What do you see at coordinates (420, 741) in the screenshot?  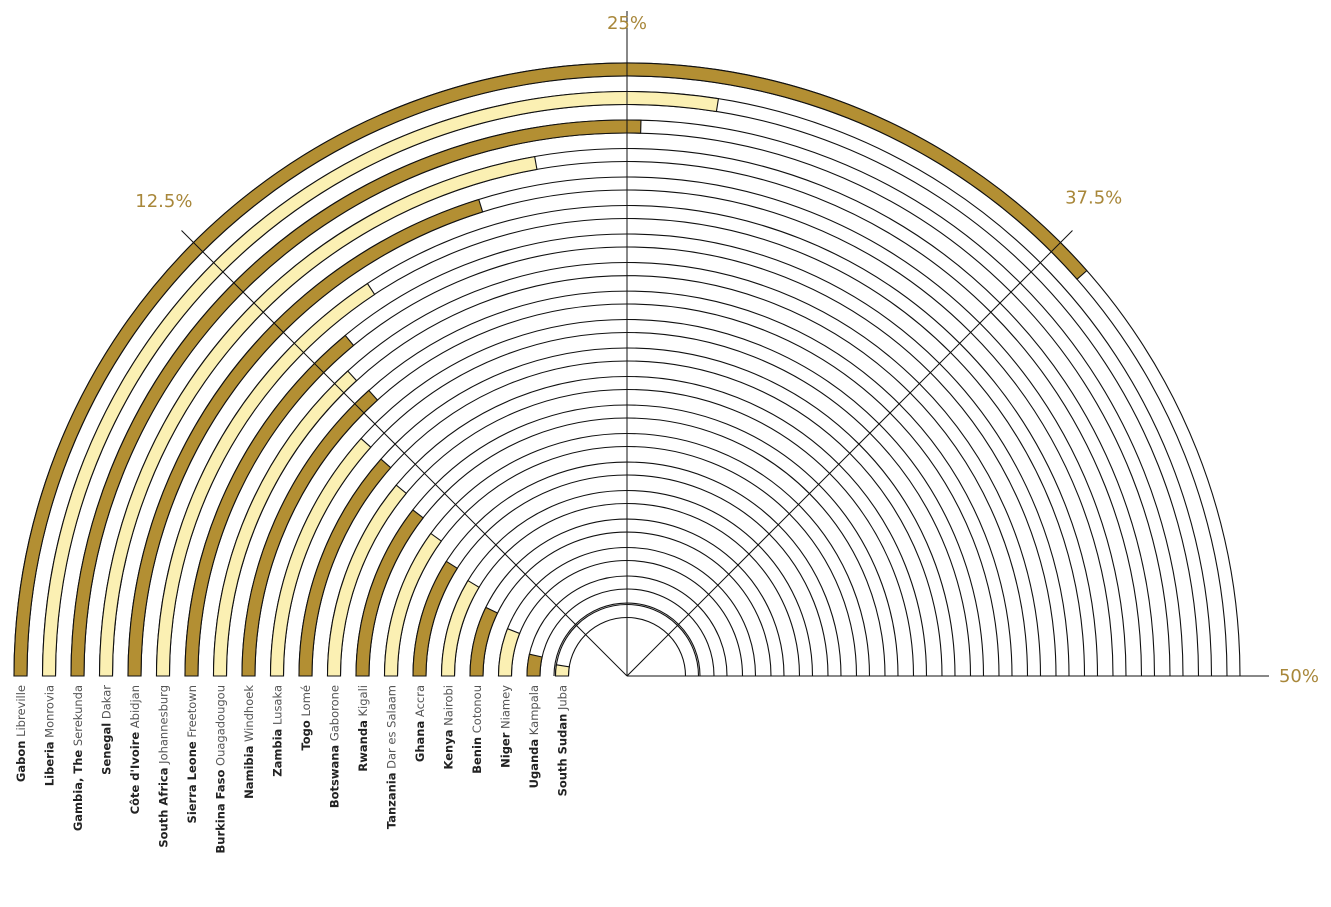 I see `country-name: Ghana` at bounding box center [420, 741].